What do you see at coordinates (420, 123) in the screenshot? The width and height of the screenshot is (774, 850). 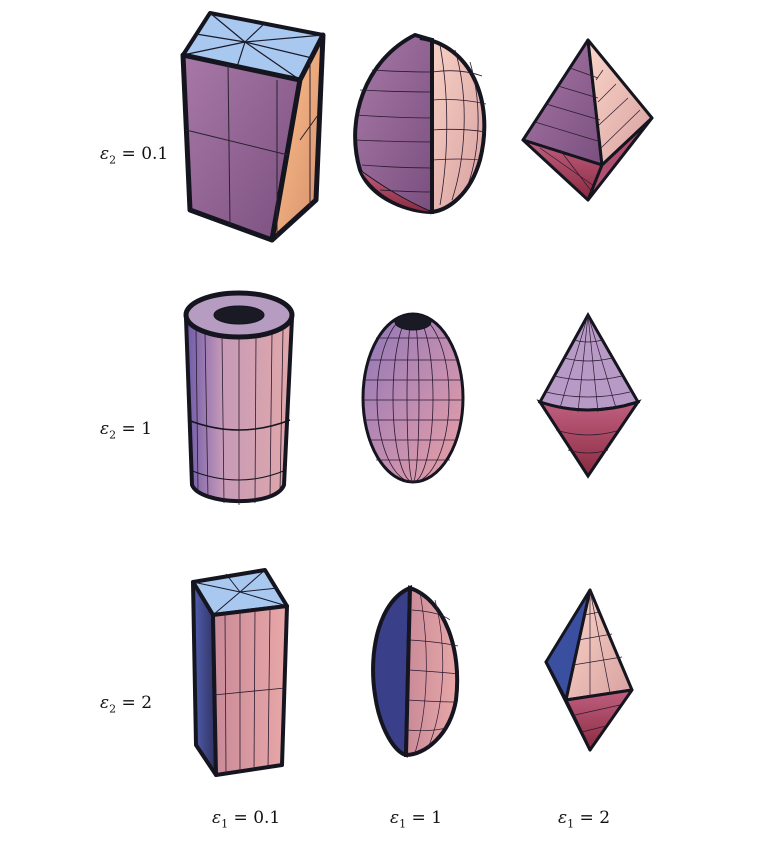 I see `shape-lens-e1-1-e2-0.1` at bounding box center [420, 123].